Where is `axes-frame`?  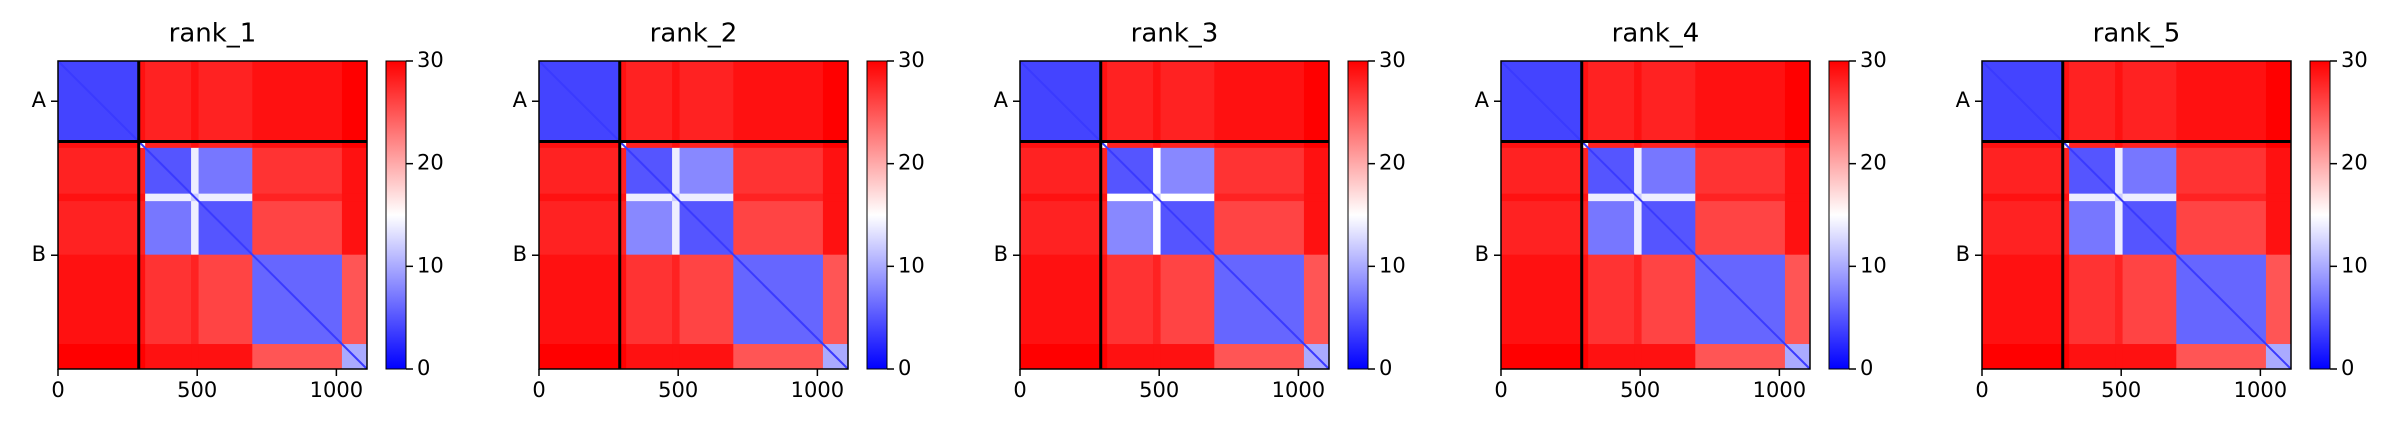
axes-frame is located at coordinates (1174, 215).